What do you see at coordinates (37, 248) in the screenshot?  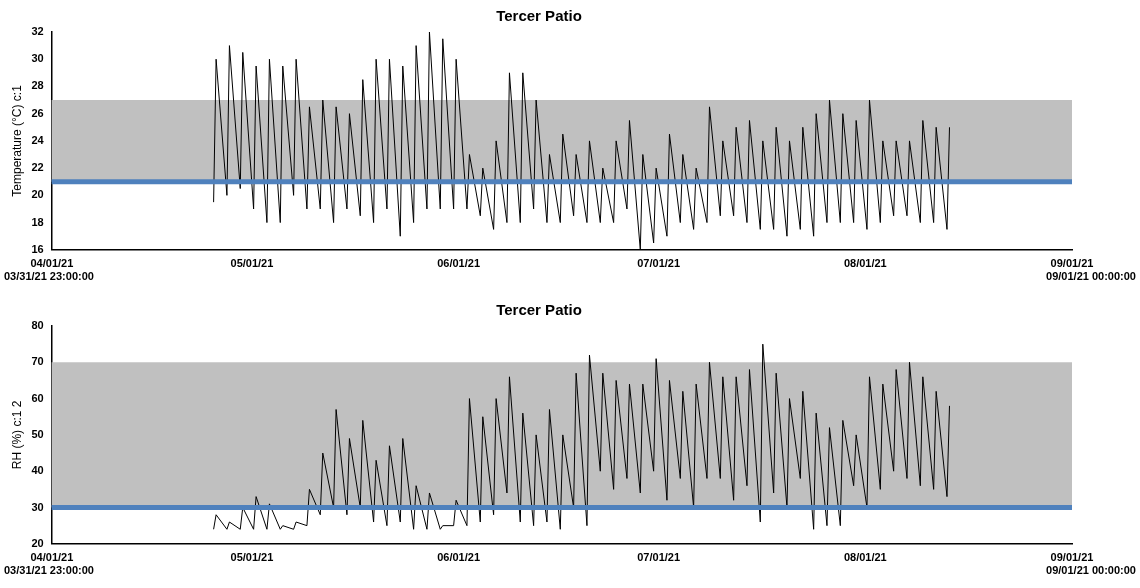 I see `y-tick-label: 16` at bounding box center [37, 248].